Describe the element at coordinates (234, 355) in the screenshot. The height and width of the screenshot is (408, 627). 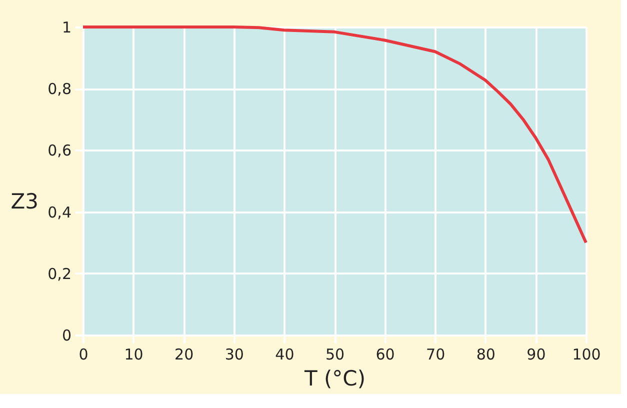
I see `x-tick-label: 30` at that location.